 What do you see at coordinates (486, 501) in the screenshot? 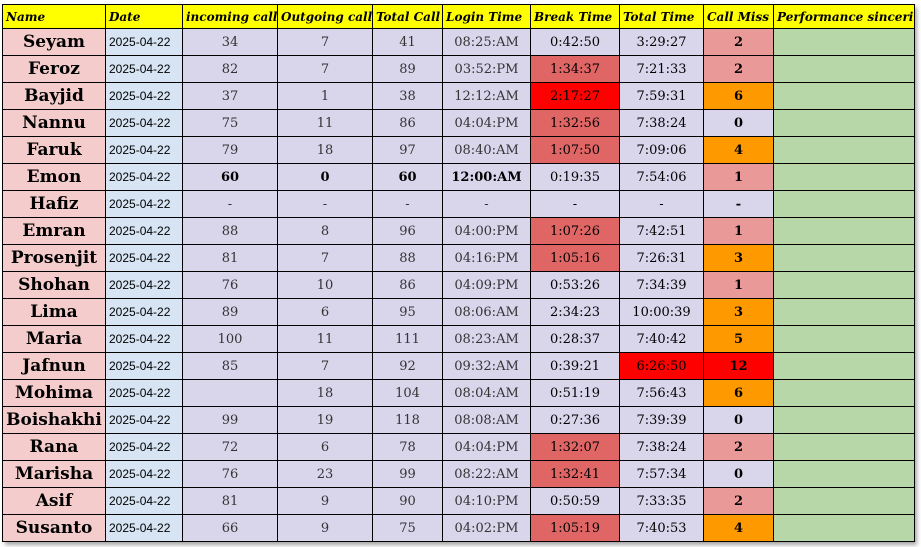
I see `login-time-cell: 04:10:PM` at bounding box center [486, 501].